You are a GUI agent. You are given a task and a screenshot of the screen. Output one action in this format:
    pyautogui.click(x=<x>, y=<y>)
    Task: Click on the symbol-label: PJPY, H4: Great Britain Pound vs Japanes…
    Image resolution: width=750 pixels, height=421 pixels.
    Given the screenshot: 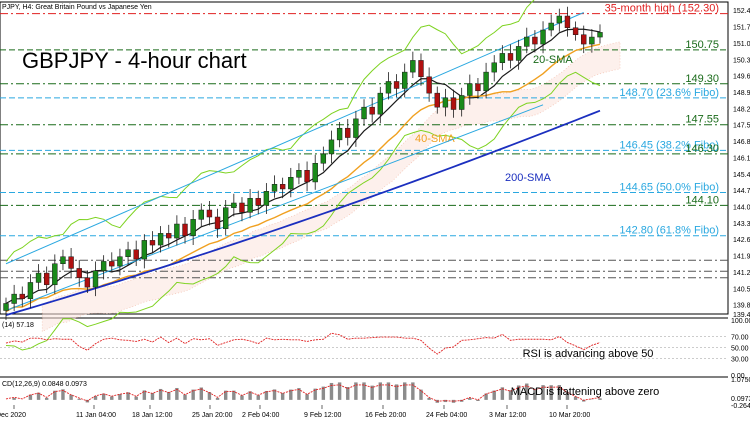 What is the action you would take?
    pyautogui.click(x=77, y=7)
    